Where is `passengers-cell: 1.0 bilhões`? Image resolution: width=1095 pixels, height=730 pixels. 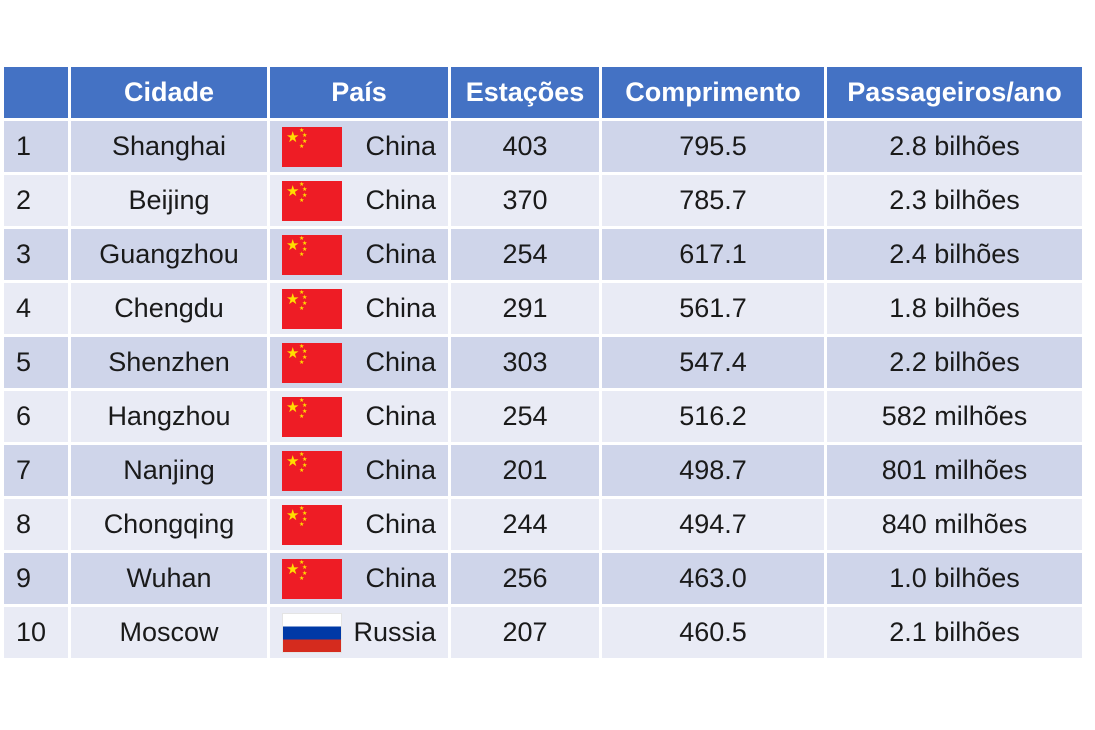
passengers-cell: 1.0 bilhões is located at coordinates (954, 578).